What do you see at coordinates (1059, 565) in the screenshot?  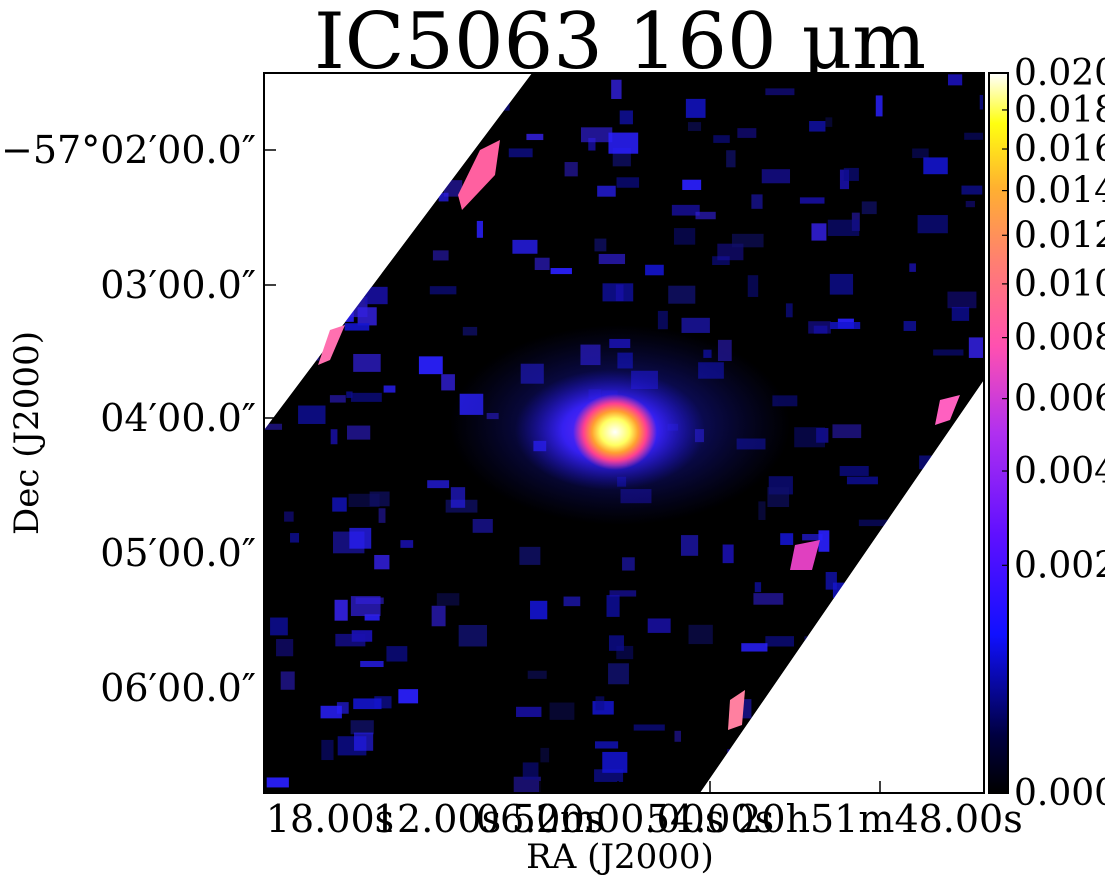 I see `colorbar-tick-label: 0.002` at bounding box center [1059, 565].